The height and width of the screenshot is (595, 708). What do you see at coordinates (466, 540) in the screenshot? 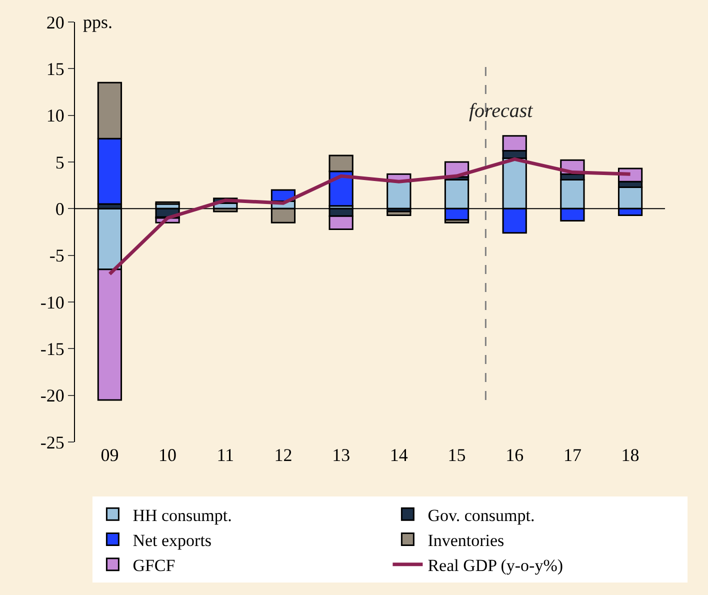
I see `legend-label: Inventories` at bounding box center [466, 540].